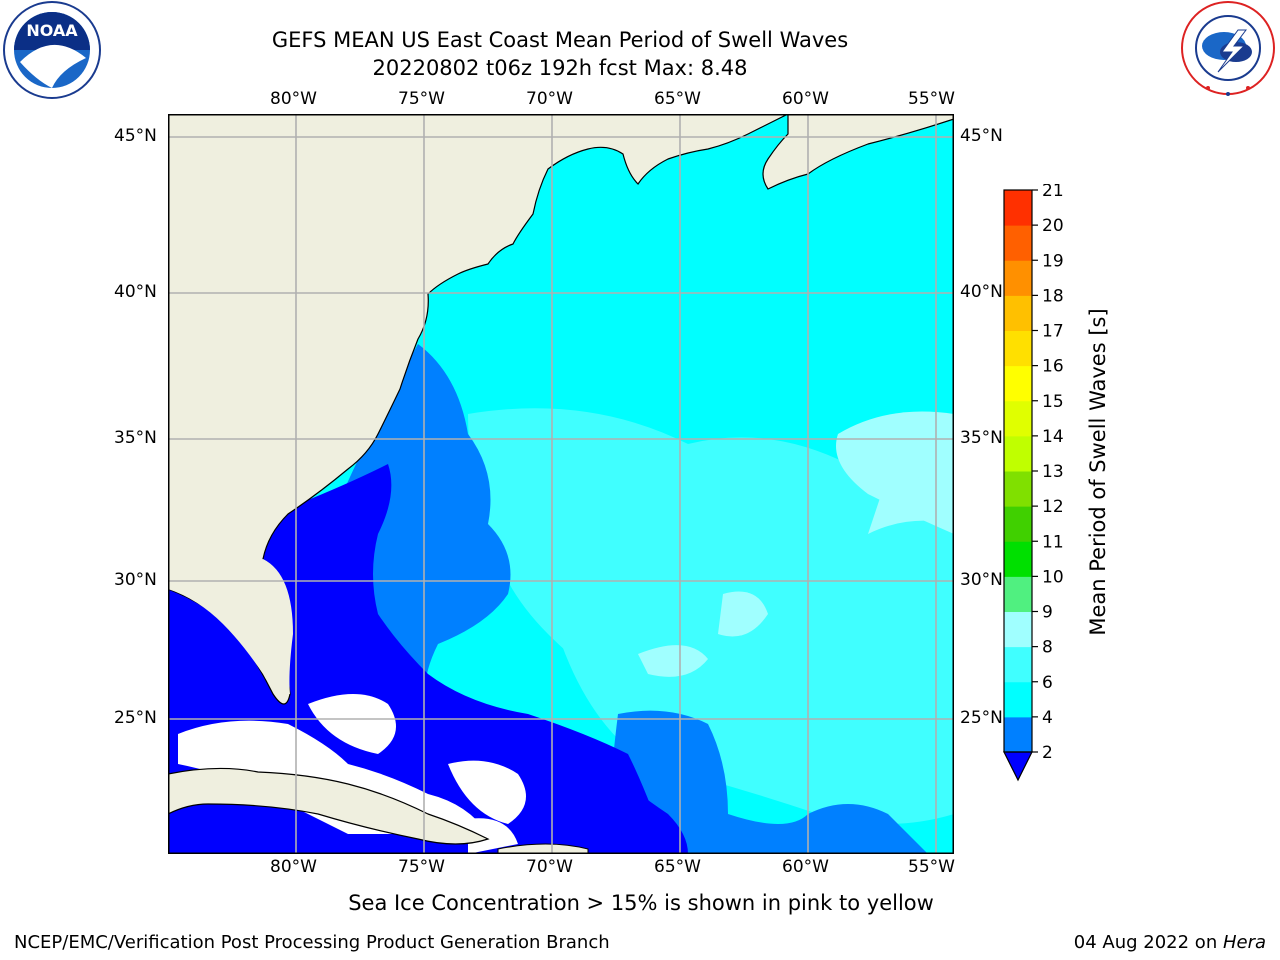 The image size is (1280, 960). What do you see at coordinates (352, 724) in the screenshot?
I see `missing-data-bahamas` at bounding box center [352, 724].